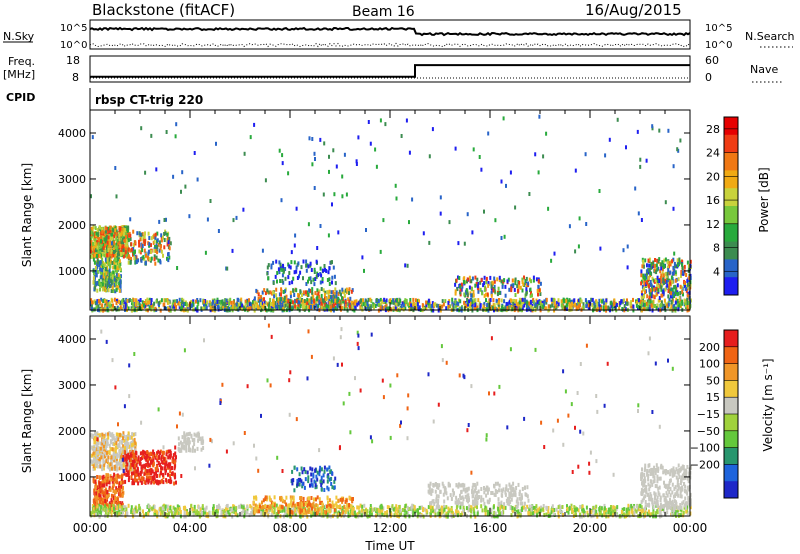  Describe the element at coordinates (731, 197) in the screenshot. I see `colorbar-segment` at that location.